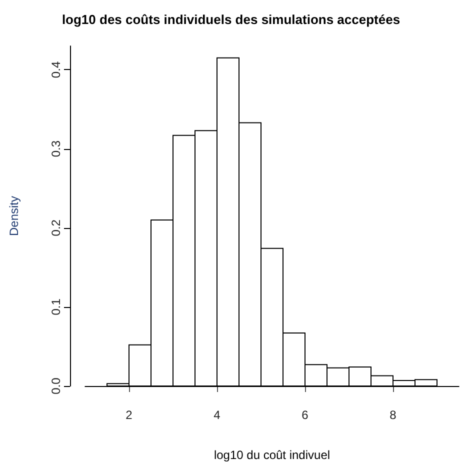 The image size is (462, 466). I want to click on y-tick-label: 0.3, so click(56, 149).